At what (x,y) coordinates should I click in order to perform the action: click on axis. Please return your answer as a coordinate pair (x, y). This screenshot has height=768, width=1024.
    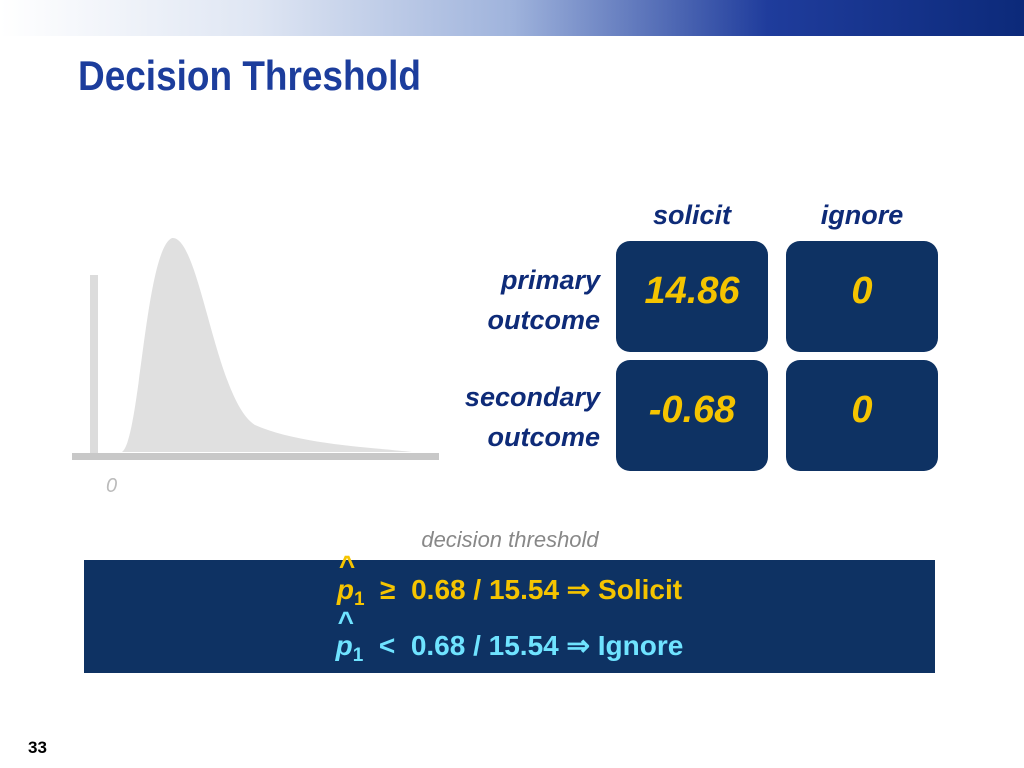
    Looking at the image, I should click on (255, 456).